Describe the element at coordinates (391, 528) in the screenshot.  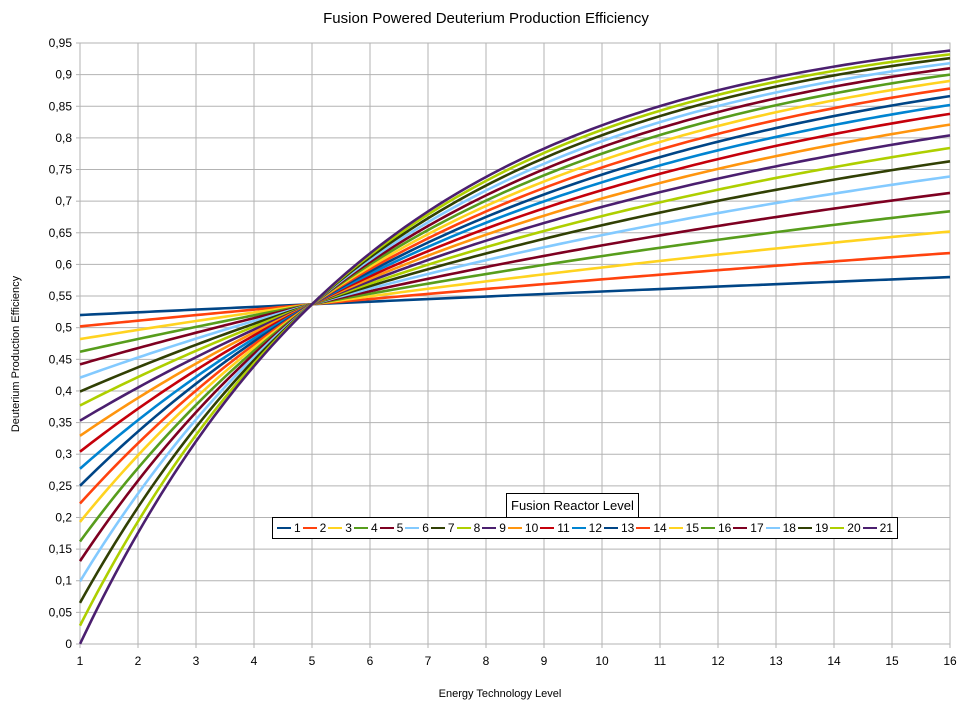
I see `legend-item-5: 5` at that location.